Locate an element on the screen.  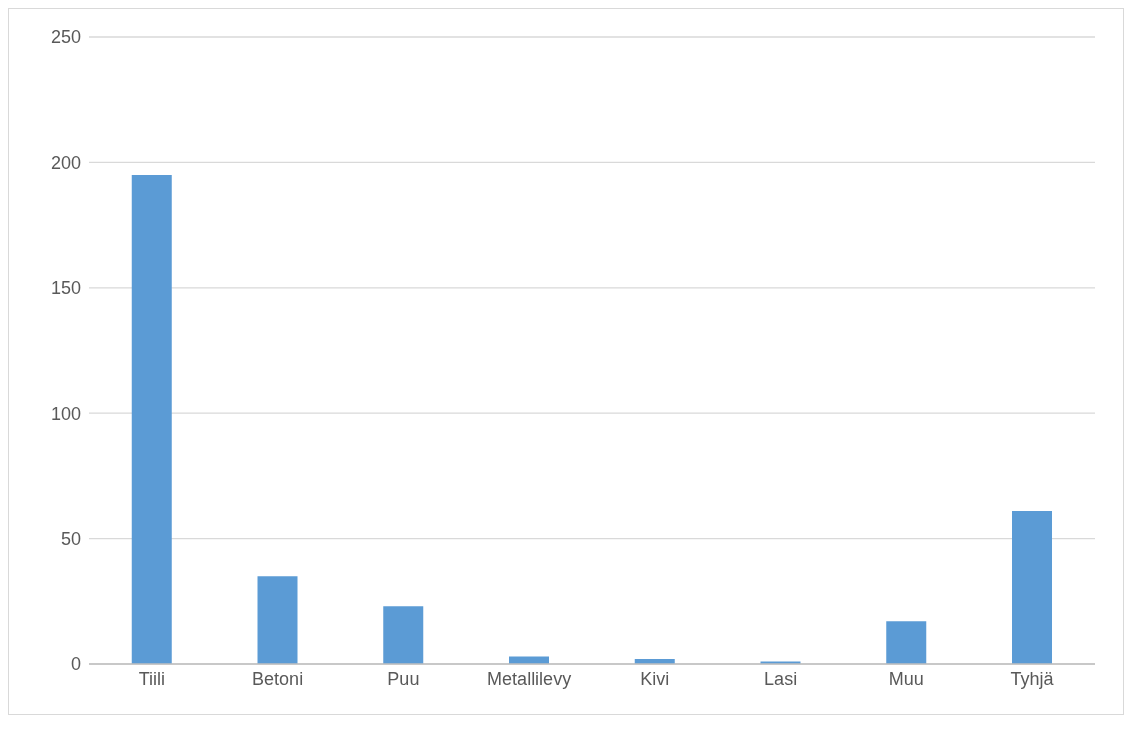
x-tick-label: Metallilevy is located at coordinates (529, 678).